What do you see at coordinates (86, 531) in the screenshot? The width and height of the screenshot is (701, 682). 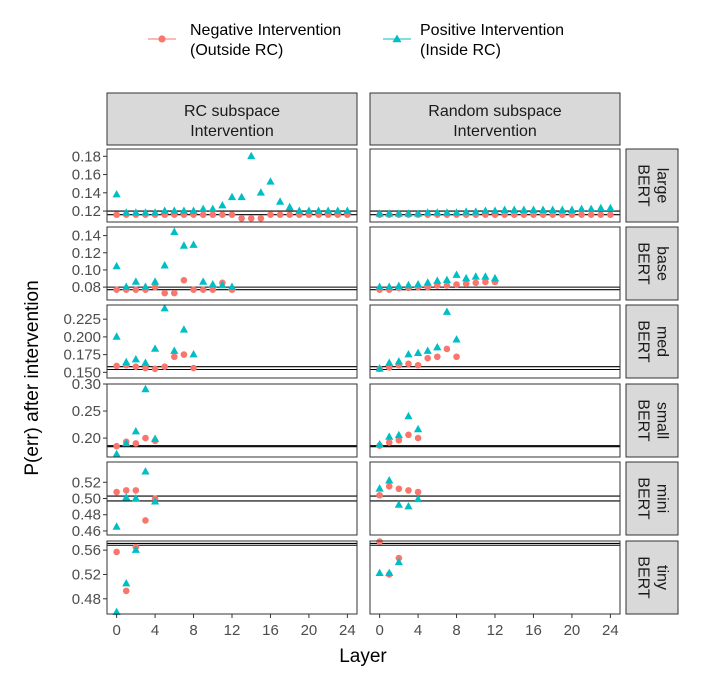 I see `y-tick-label-4-0: 0.46` at bounding box center [86, 531].